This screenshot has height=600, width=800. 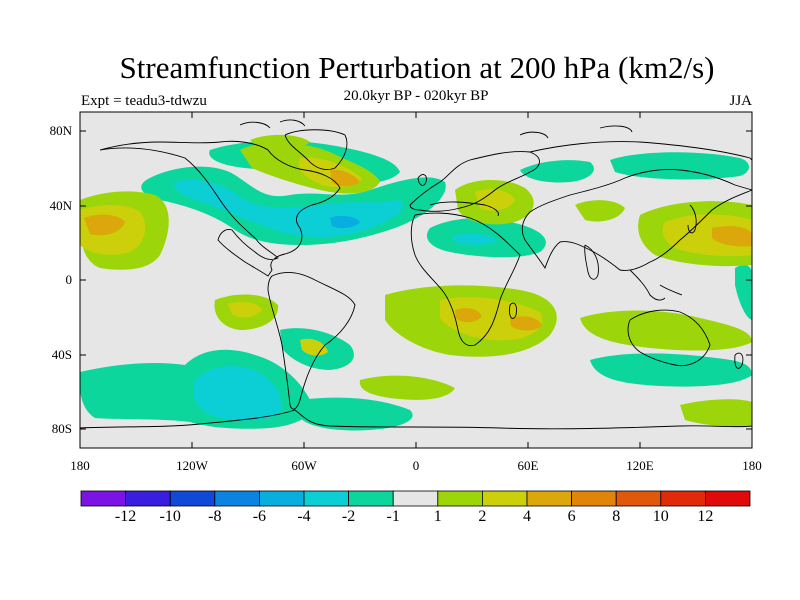 I want to click on contour-pos3-japan, so click(x=732, y=236).